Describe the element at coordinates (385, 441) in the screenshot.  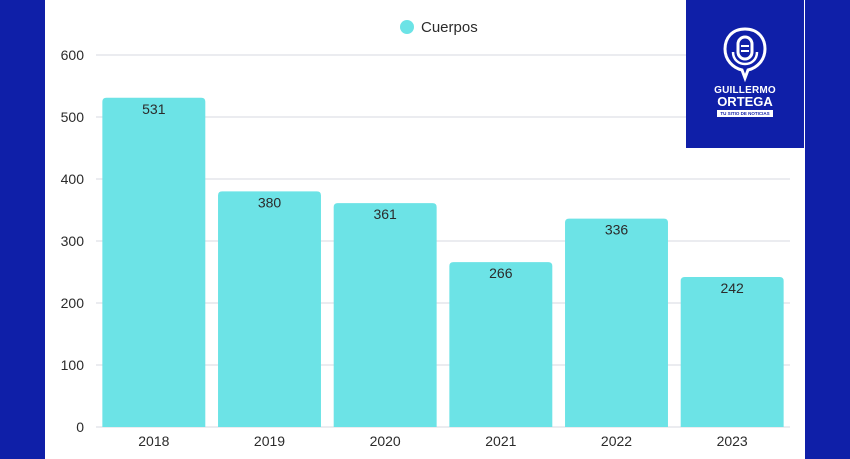
I see `x-tick-label: 2020` at that location.